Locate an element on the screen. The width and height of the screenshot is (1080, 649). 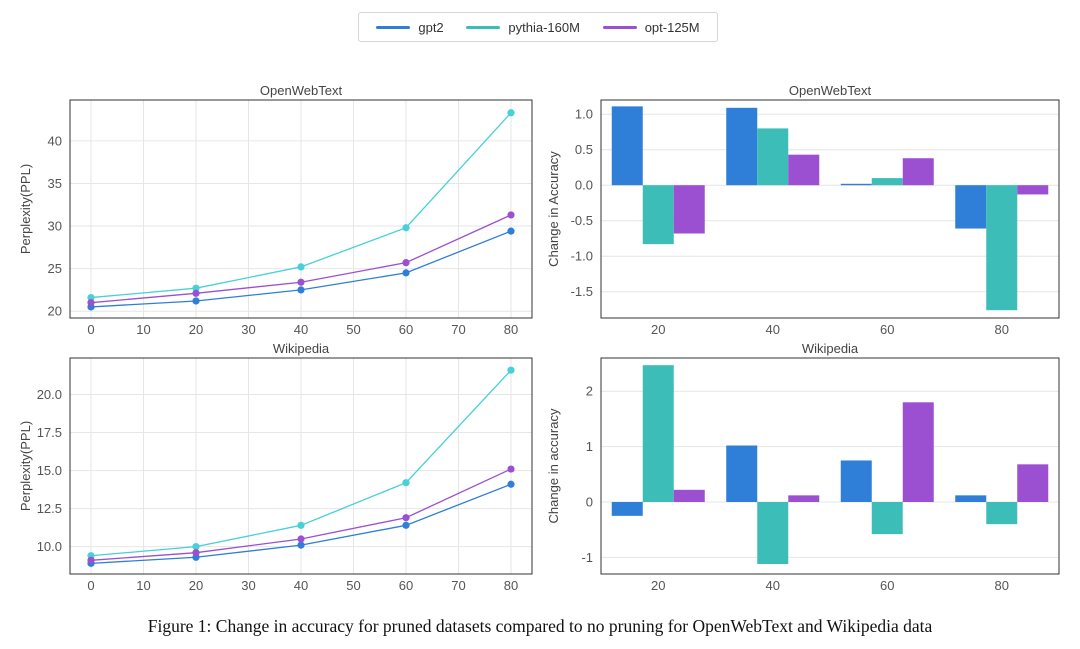
legend: gpt2 pythia-160M opt-125M is located at coordinates (538, 27).